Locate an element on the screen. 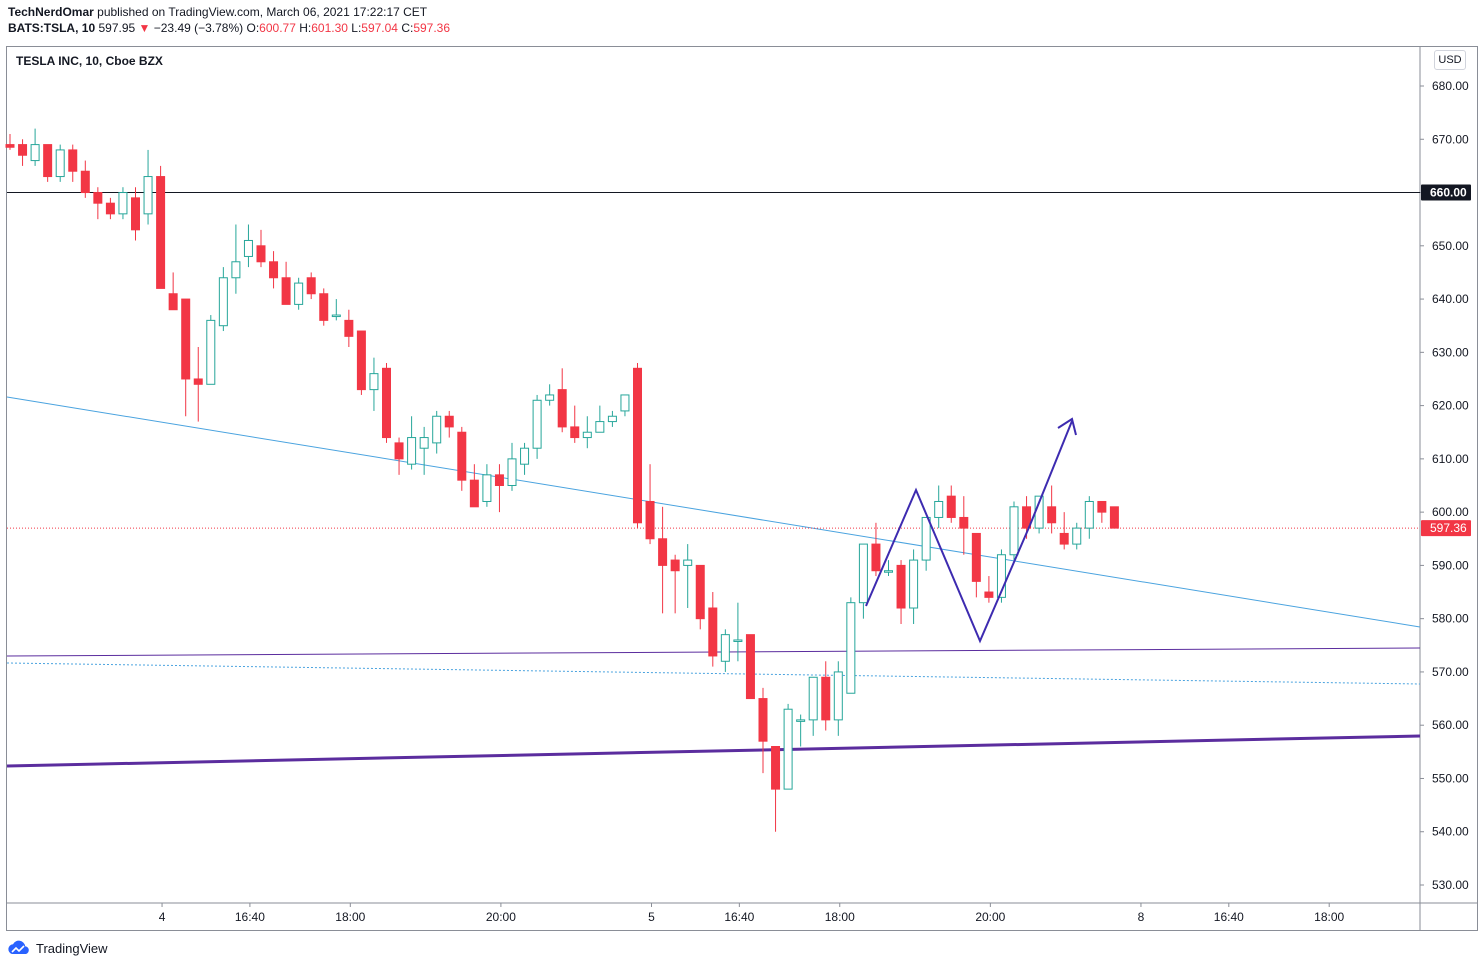  y-tick-label: 670.00 is located at coordinates (1450, 139).